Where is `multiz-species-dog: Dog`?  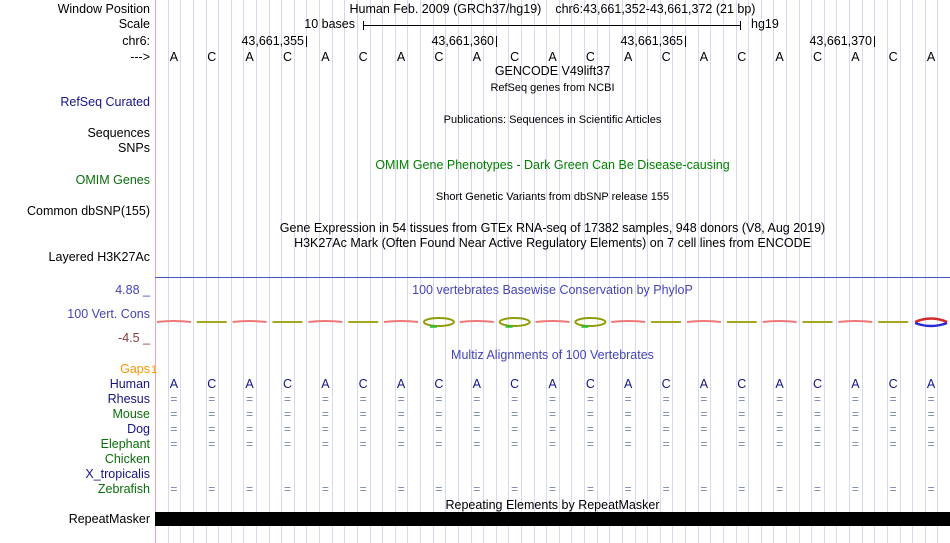
multiz-species-dog: Dog is located at coordinates (138, 429).